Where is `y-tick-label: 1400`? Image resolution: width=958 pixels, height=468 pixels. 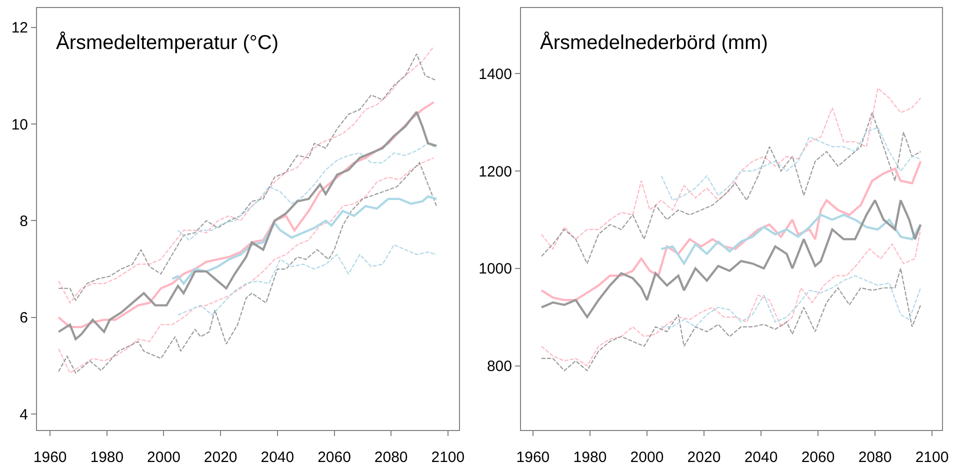
y-tick-label: 1400 is located at coordinates (495, 74).